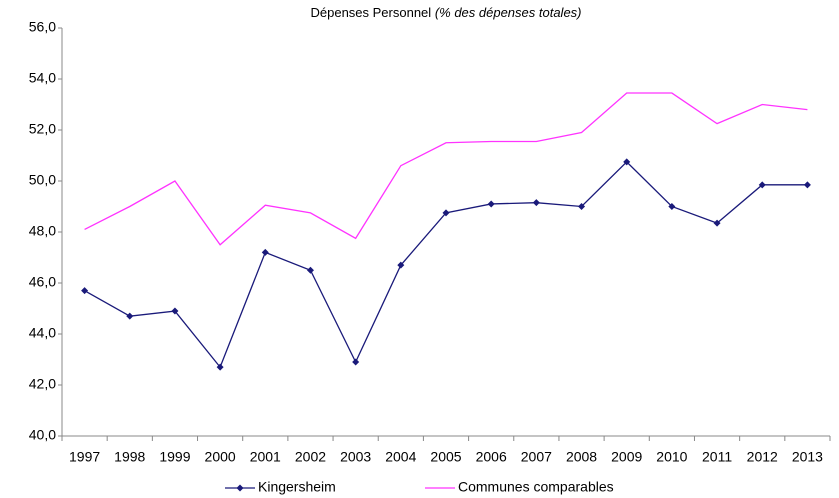 The image size is (839, 498). Describe the element at coordinates (581, 457) in the screenshot. I see `x-tick-label: 2008` at that location.